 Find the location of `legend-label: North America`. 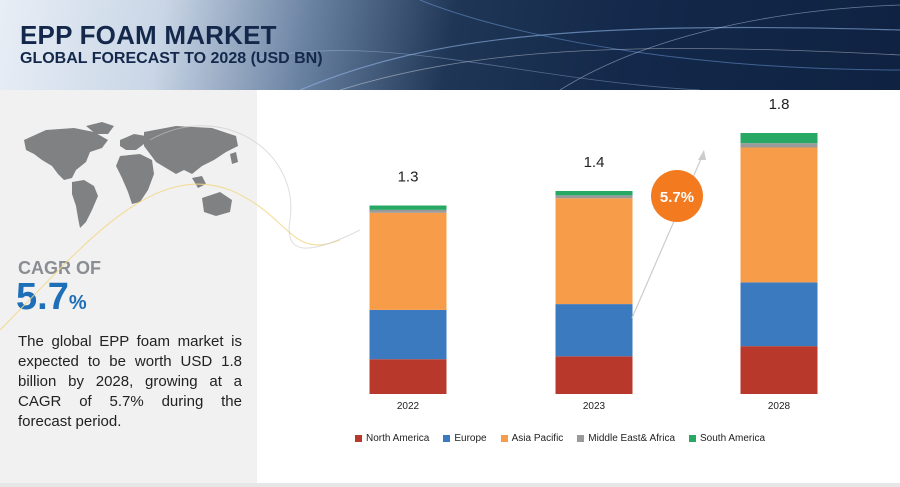

legend-label: North America is located at coordinates (398, 438).